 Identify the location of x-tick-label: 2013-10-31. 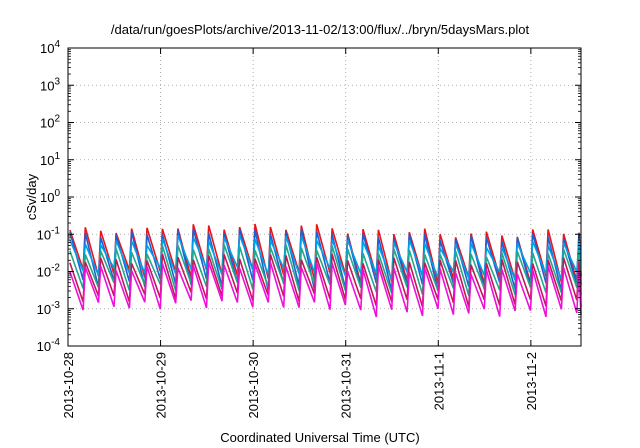
(346, 385).